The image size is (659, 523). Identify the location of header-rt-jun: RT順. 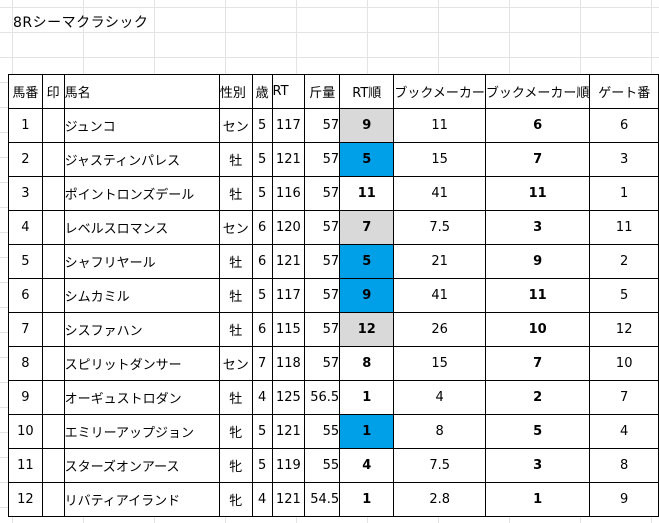
(367, 91).